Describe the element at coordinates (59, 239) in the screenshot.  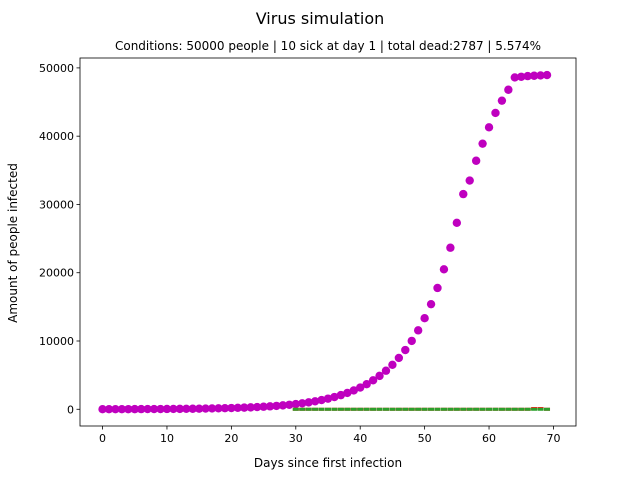
I see `y-axis: 0 10000 20000 30000 40000 50000` at that location.